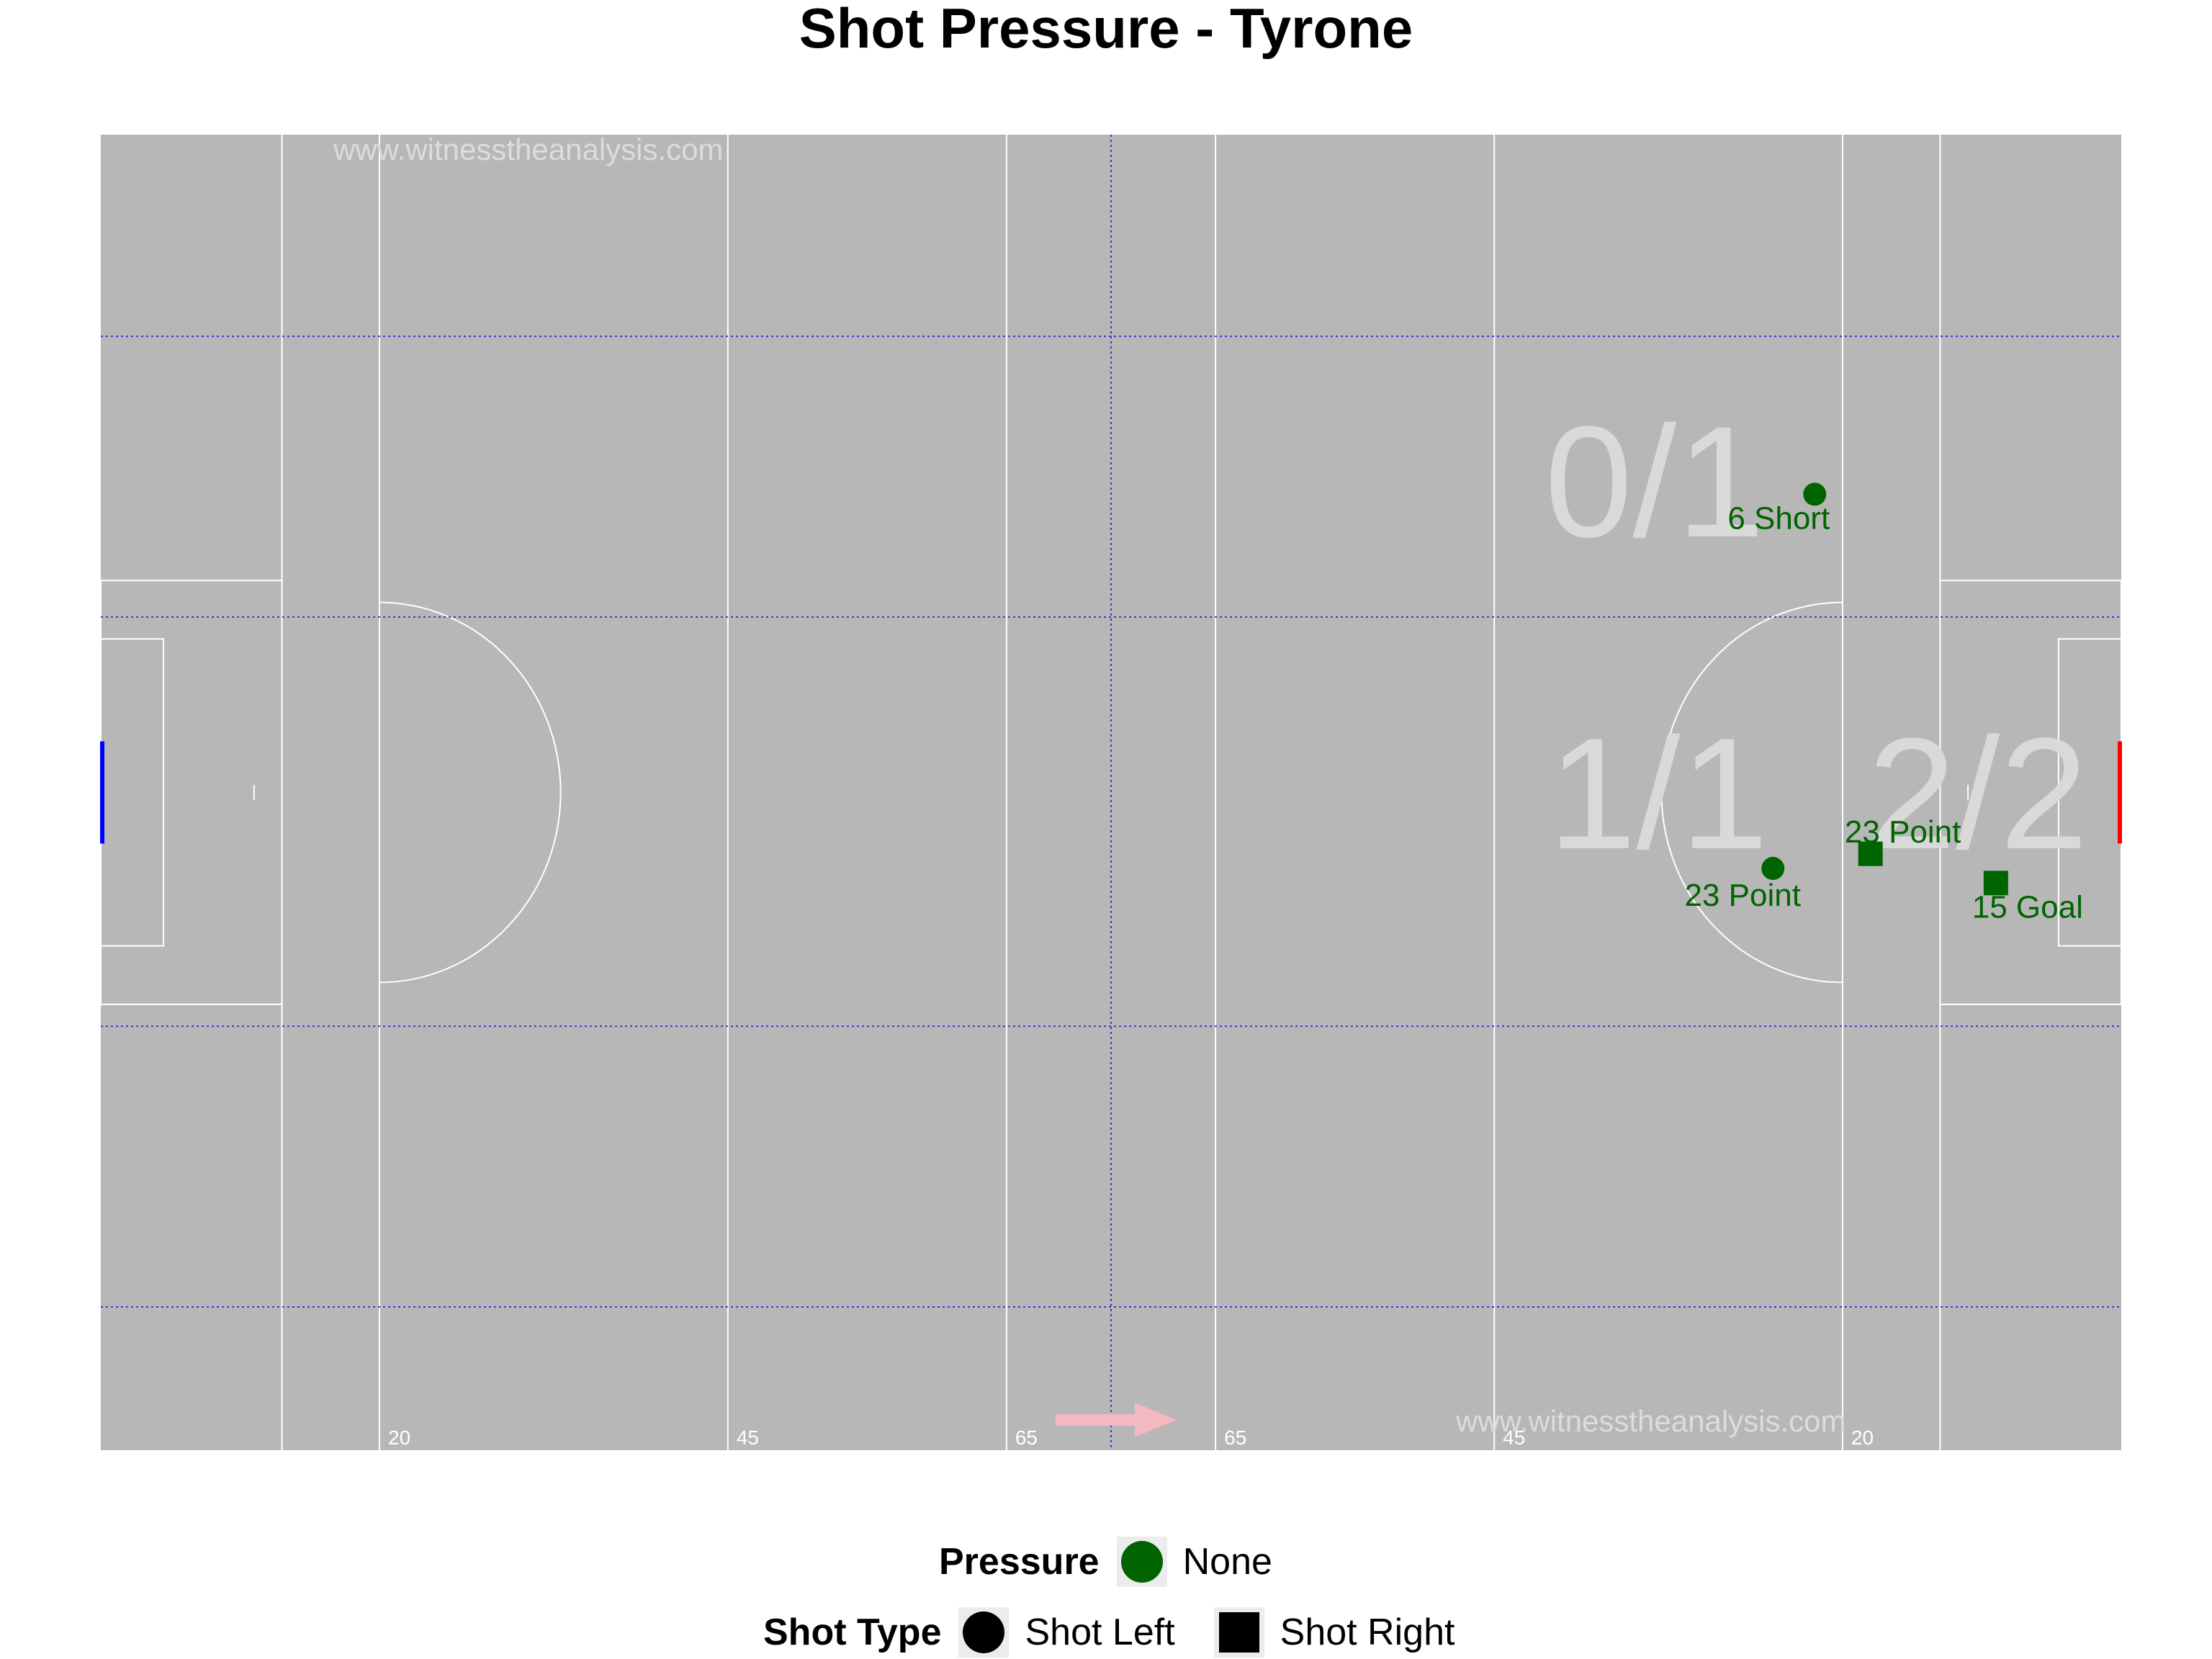 This screenshot has height=1659, width=2212. I want to click on right-arc, so click(1752, 792).